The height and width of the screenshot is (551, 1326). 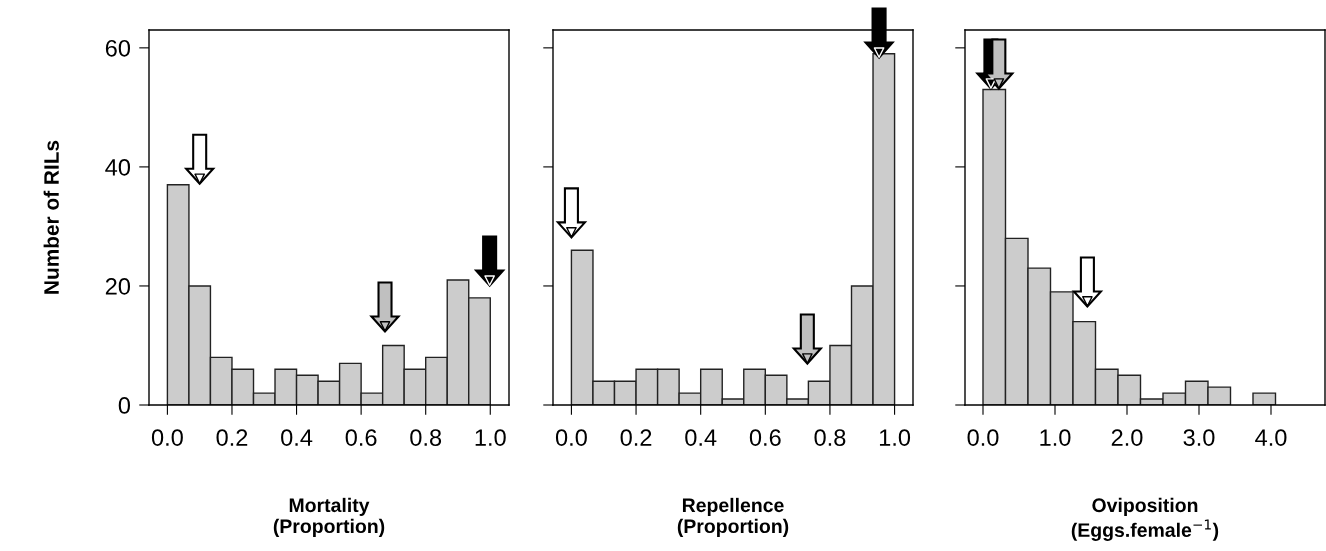 I want to click on y-tick-label: 40, so click(x=118, y=167).